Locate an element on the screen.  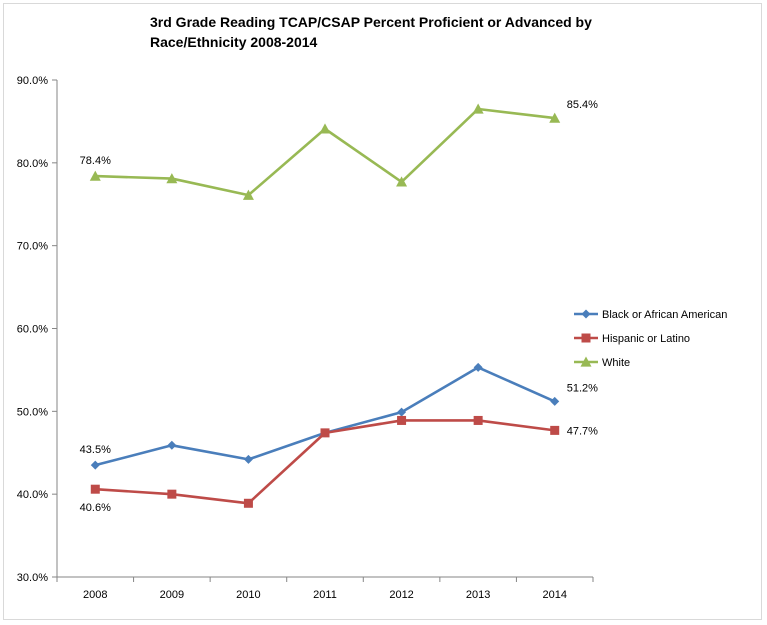
legend-entry: Hispanic or Latino is located at coordinates (632, 339).